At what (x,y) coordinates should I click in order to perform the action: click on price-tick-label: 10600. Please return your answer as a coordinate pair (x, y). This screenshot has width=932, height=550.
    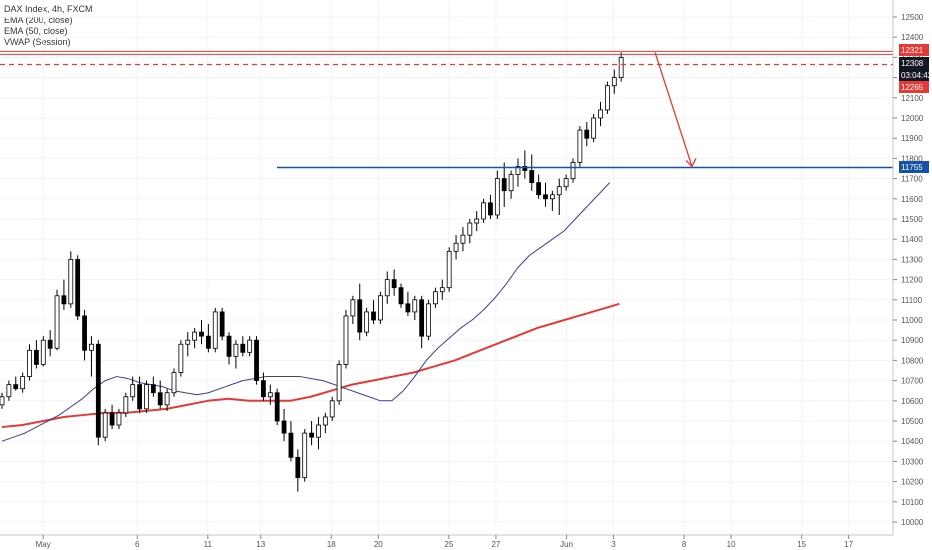
    Looking at the image, I should click on (912, 401).